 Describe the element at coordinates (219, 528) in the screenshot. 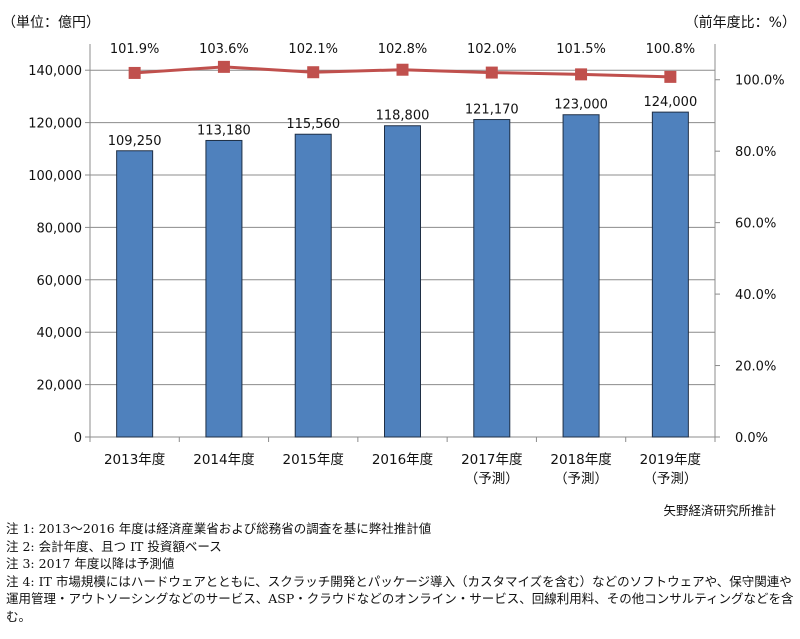

I see `note-1: 注 1: 2013～2016 年度は経済産業省および総務省の調査を基に弊社推計値` at that location.